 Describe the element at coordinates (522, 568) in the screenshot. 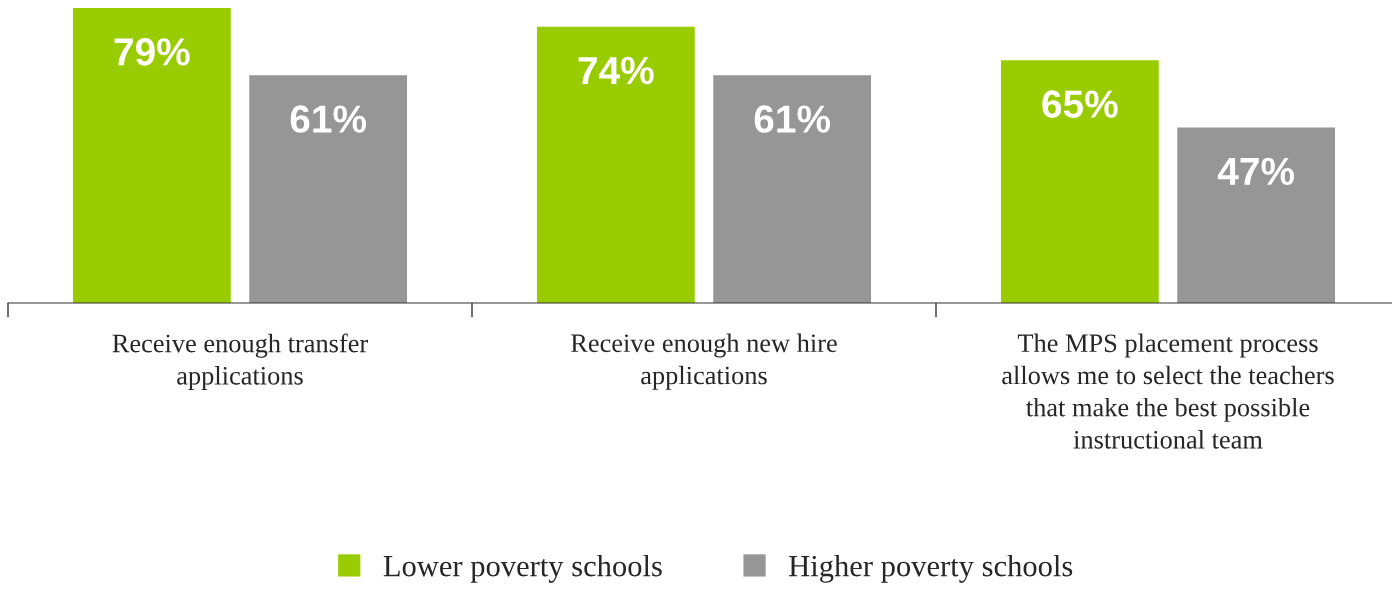

I see `legend-label: Lower poverty schools` at that location.